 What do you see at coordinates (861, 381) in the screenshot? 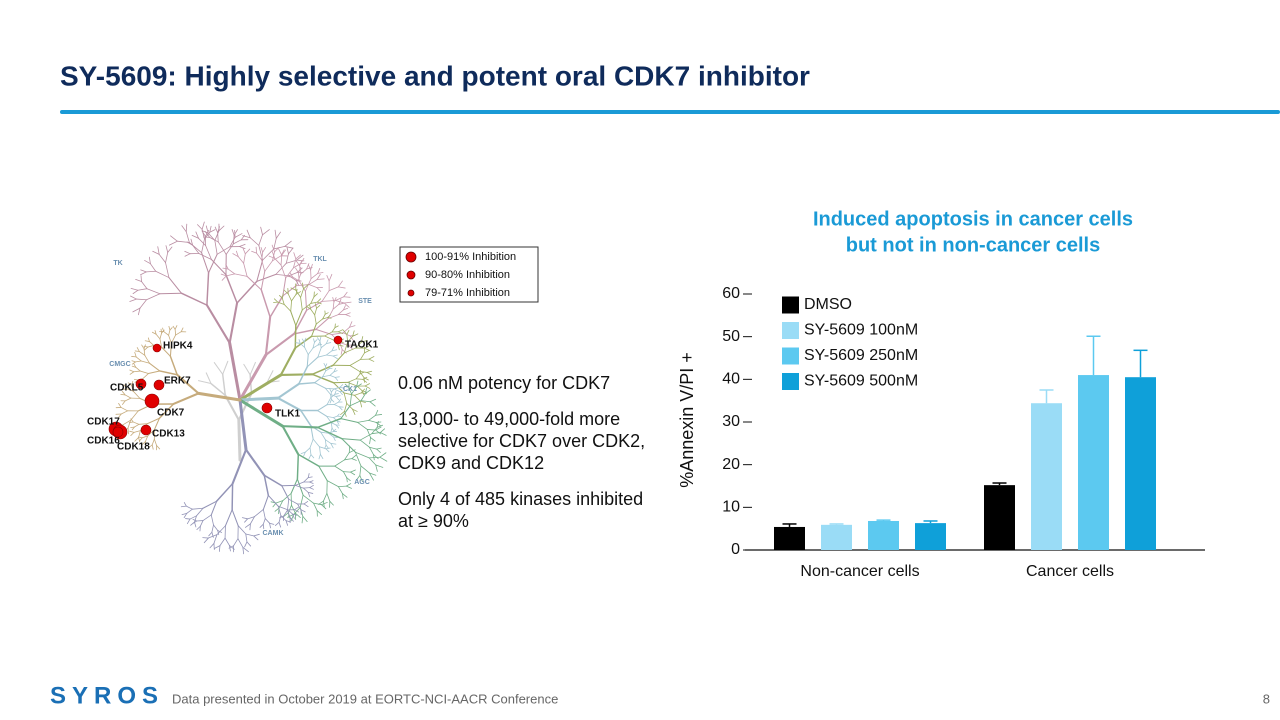
I see `legend-label: SY-5609 500nM` at bounding box center [861, 381].